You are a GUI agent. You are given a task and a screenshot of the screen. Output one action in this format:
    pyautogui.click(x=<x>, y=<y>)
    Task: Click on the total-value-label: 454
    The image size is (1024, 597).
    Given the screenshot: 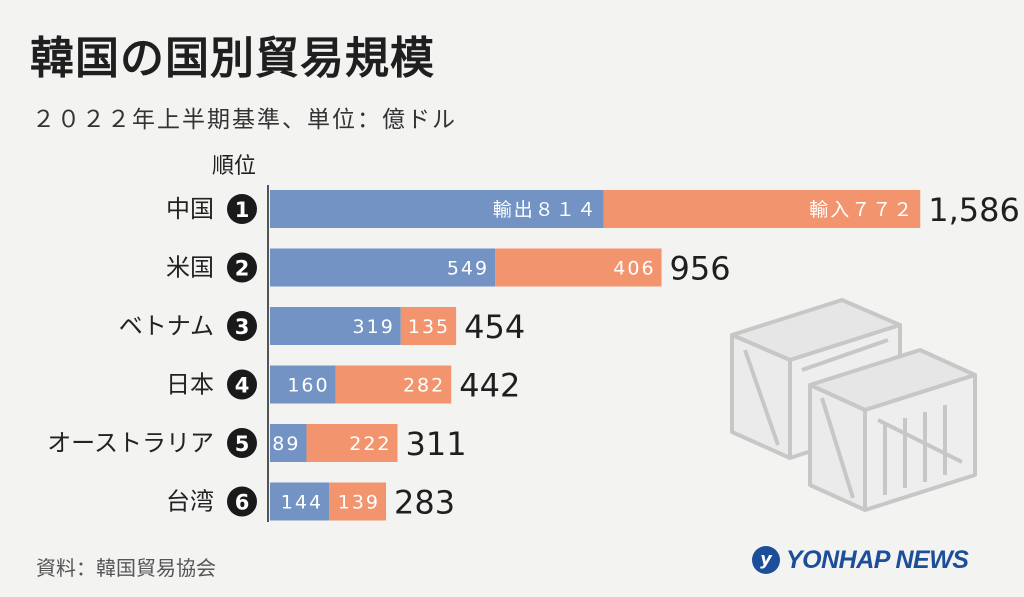 What is the action you would take?
    pyautogui.click(x=494, y=327)
    